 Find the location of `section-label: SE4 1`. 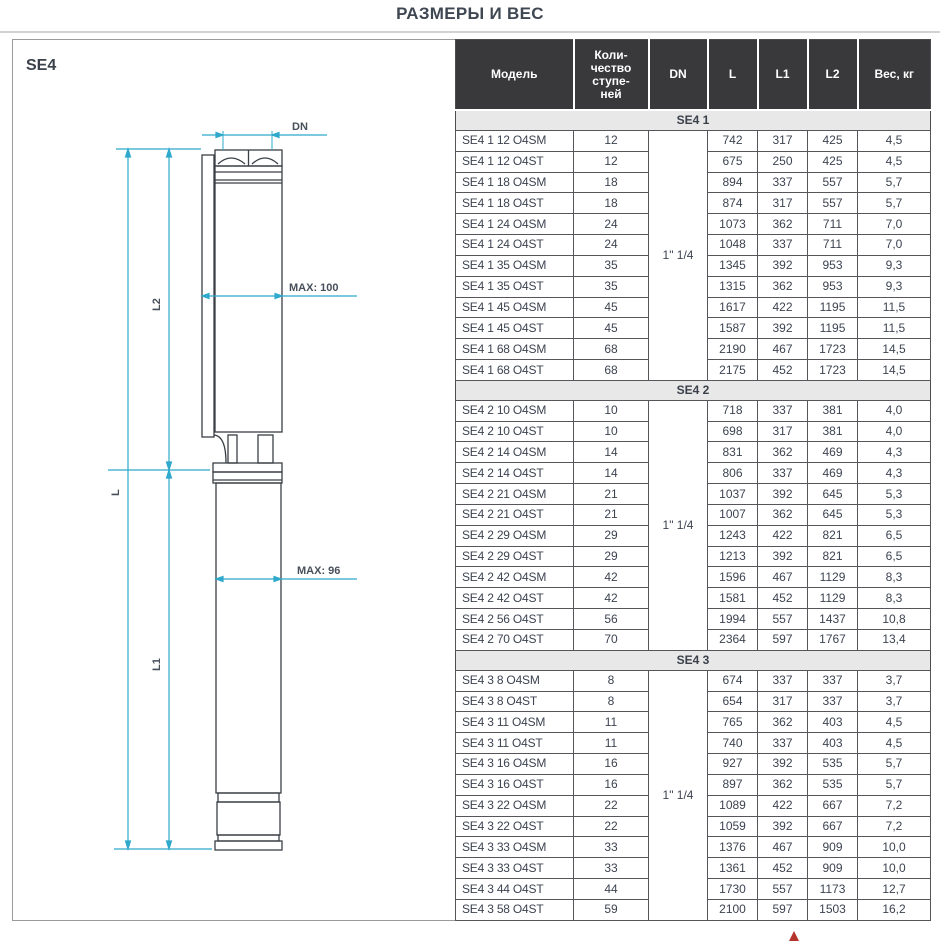

section-label: SE4 1 is located at coordinates (693, 120).